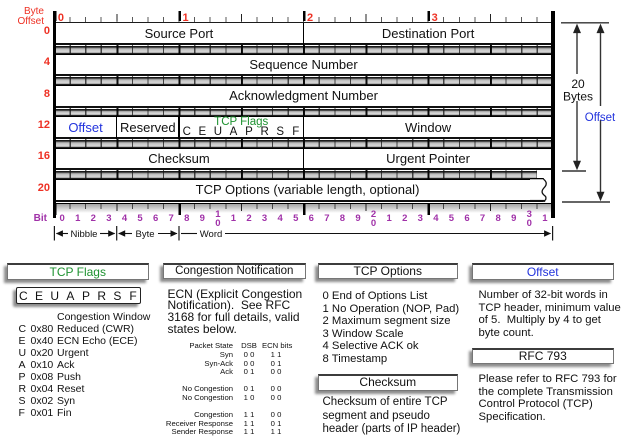 This screenshot has height=440, width=624. I want to click on svg-text: Byte, so click(144, 234).